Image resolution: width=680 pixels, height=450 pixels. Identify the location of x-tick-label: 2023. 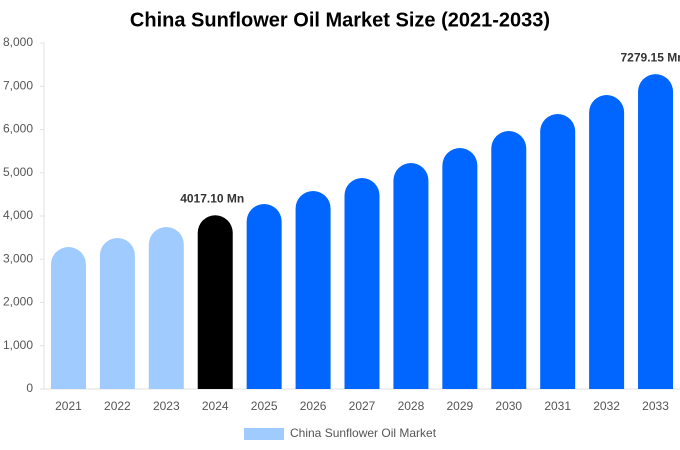
(166, 406).